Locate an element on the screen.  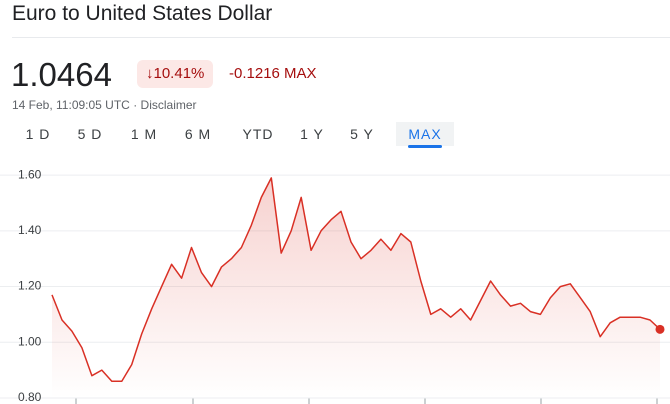
change-abs: -0.1216 is located at coordinates (254, 73).